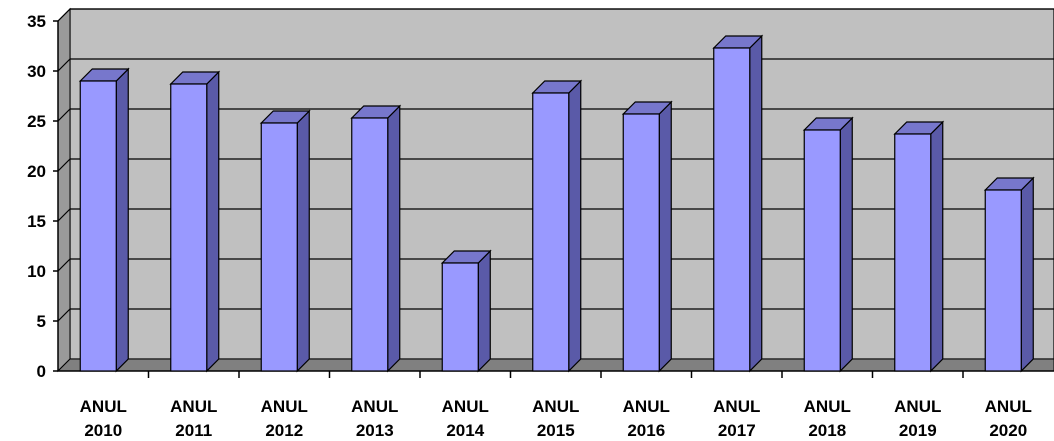 This screenshot has height=441, width=1054. What do you see at coordinates (193, 418) in the screenshot?
I see `x-tick-label: ANUL 2011` at bounding box center [193, 418].